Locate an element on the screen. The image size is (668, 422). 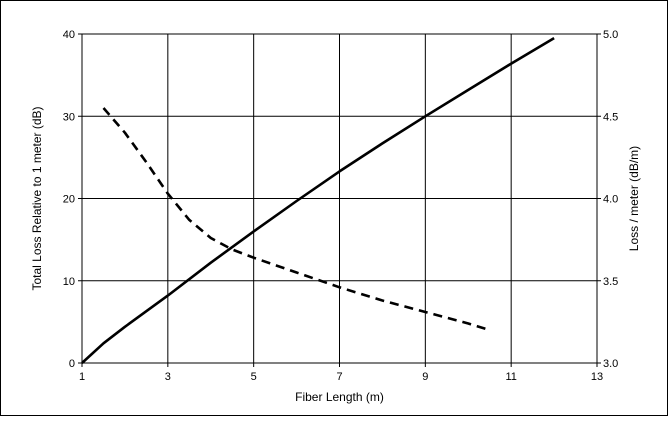
y-axis-right-label: Loss / meter (dB/m) is located at coordinates (634, 198).